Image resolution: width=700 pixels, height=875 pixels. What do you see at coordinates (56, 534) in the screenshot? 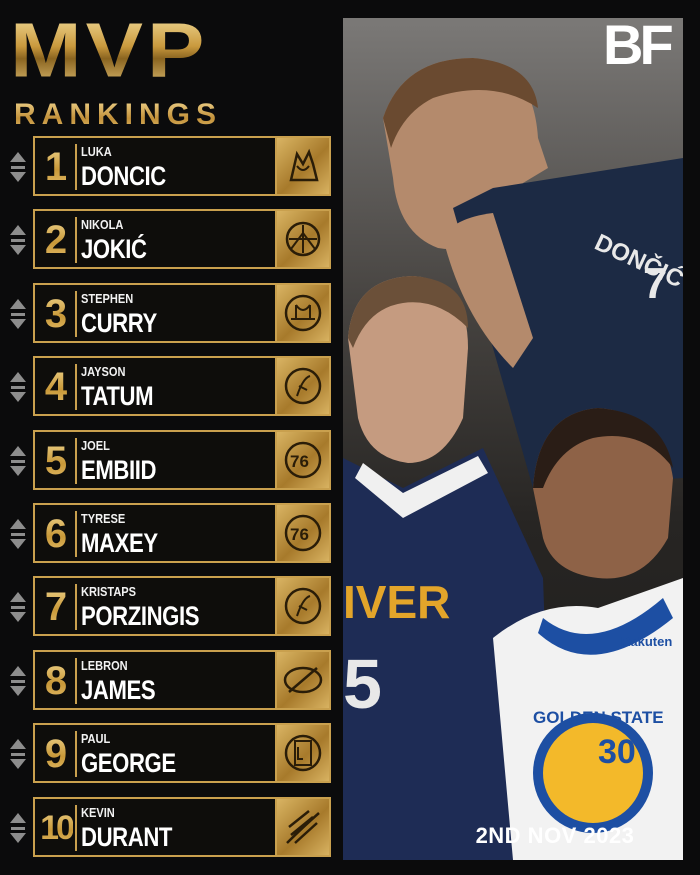
I see `rank-number: 6` at bounding box center [56, 534].